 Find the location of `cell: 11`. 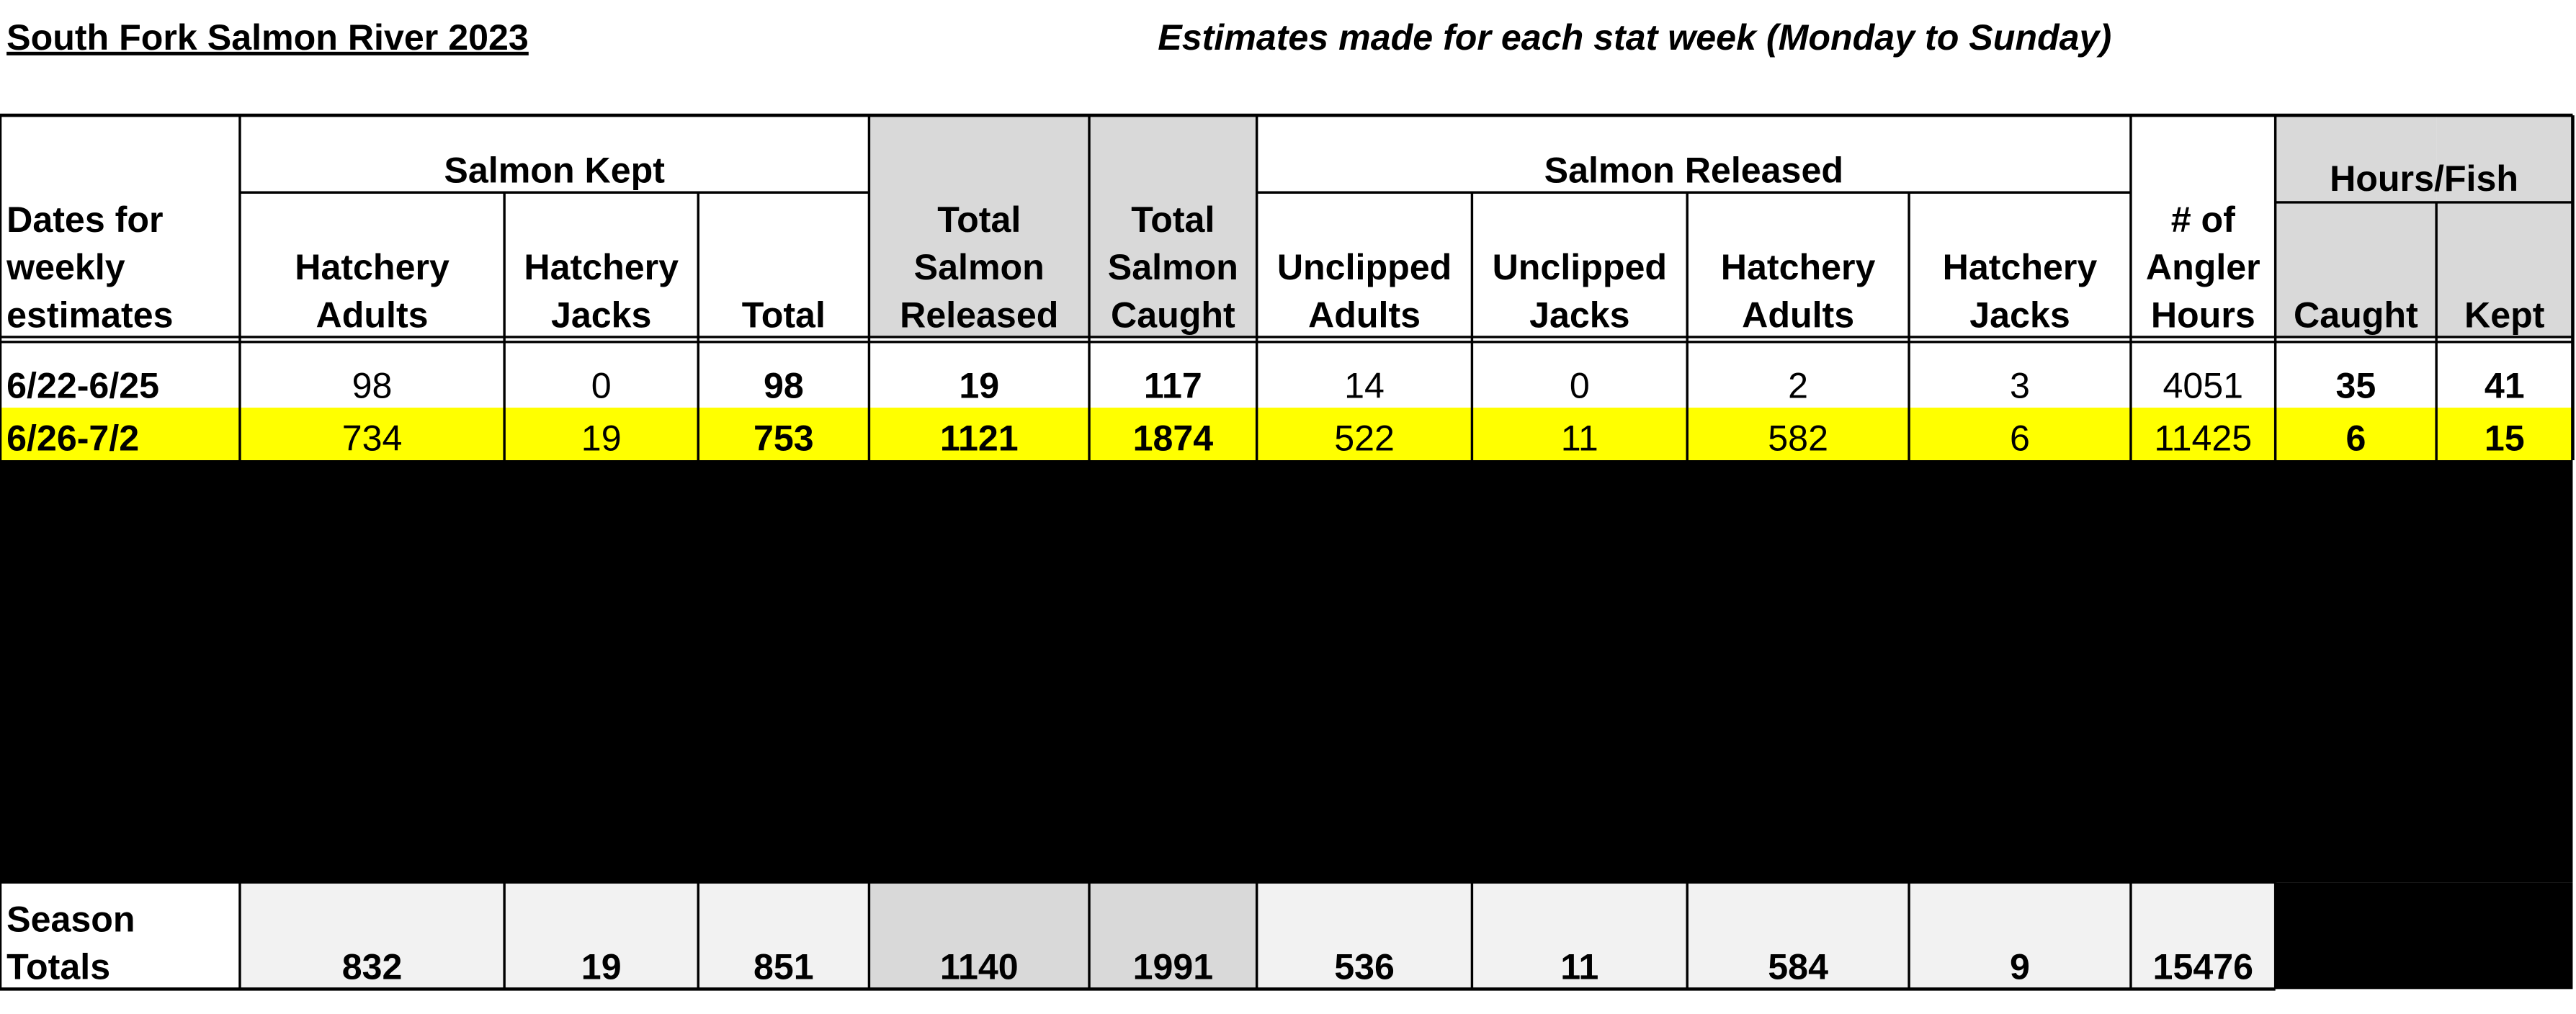

cell: 11 is located at coordinates (1579, 438).